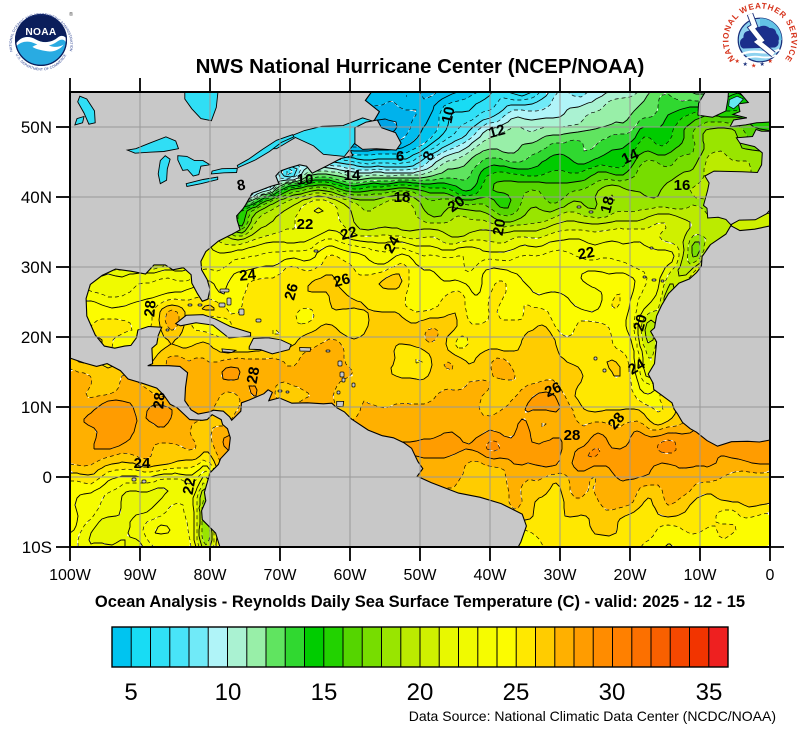 This screenshot has height=737, width=800. What do you see at coordinates (41, 32) in the screenshot?
I see `svg-text: NOAA` at bounding box center [41, 32].